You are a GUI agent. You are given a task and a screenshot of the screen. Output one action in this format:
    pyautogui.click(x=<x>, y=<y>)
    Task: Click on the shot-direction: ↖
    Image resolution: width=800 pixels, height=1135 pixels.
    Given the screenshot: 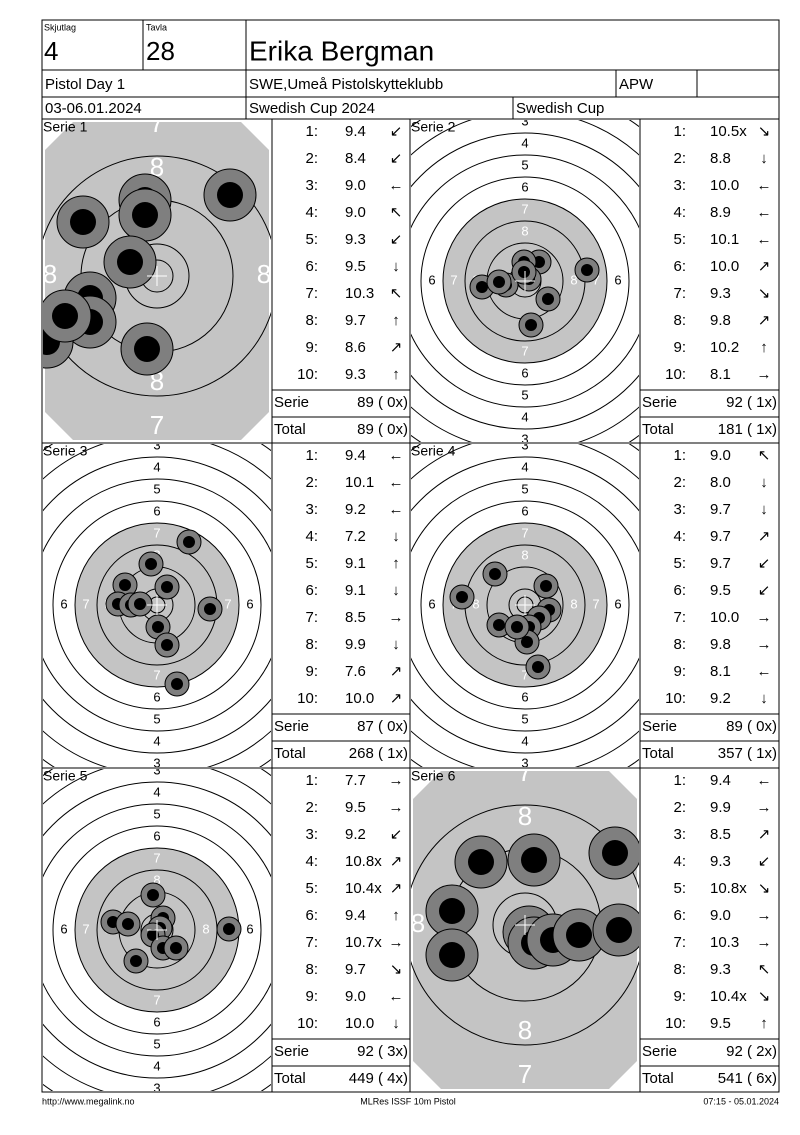 What is the action you would take?
    pyautogui.click(x=764, y=455)
    